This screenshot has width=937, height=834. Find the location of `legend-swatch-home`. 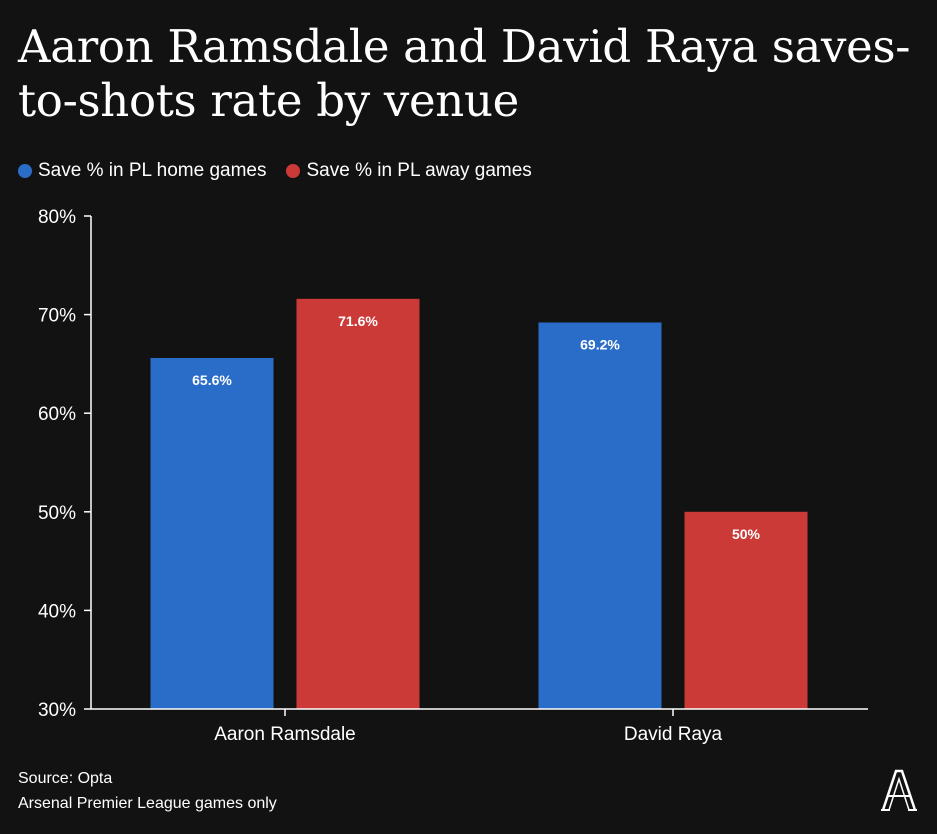

legend-swatch-home is located at coordinates (25, 171).